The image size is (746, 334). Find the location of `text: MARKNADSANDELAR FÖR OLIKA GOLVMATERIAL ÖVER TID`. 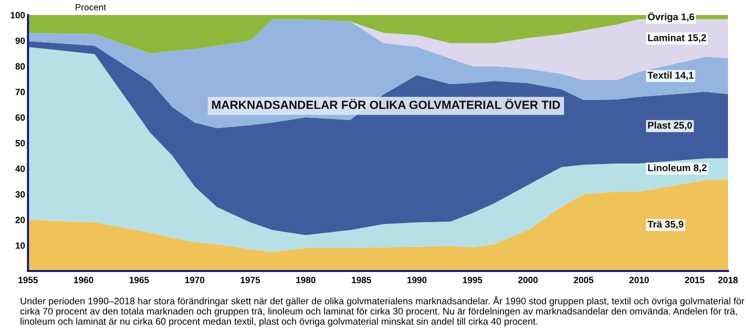

text: MARKNADSANDELAR FÖR OLIKA GOLVMATERIAL ÖVER TID is located at coordinates (386, 104).